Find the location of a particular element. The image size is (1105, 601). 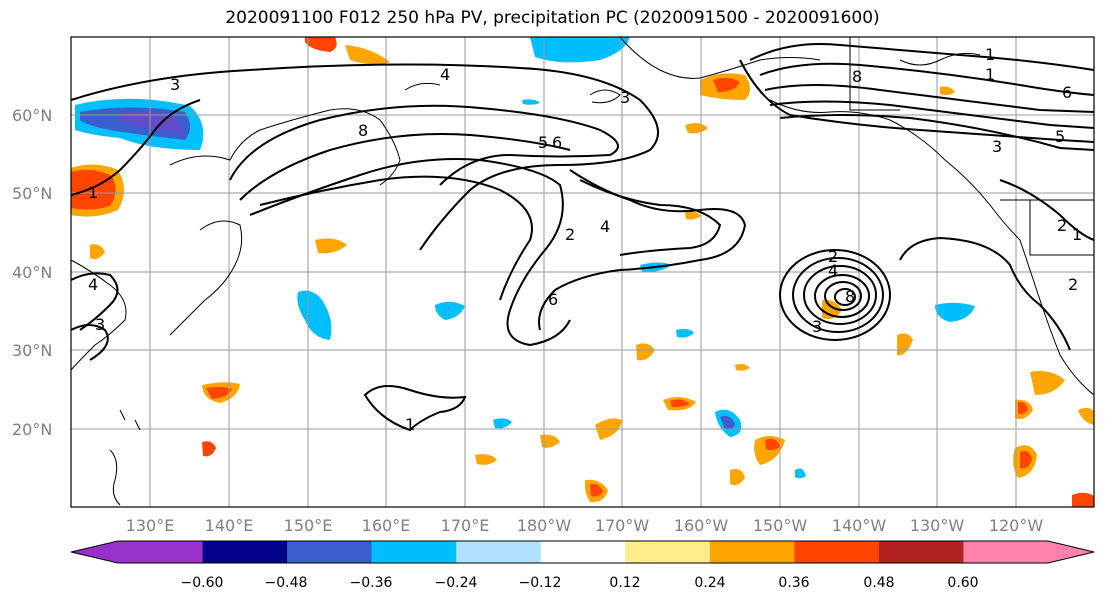

longitude-label: 180°W is located at coordinates (544, 525).